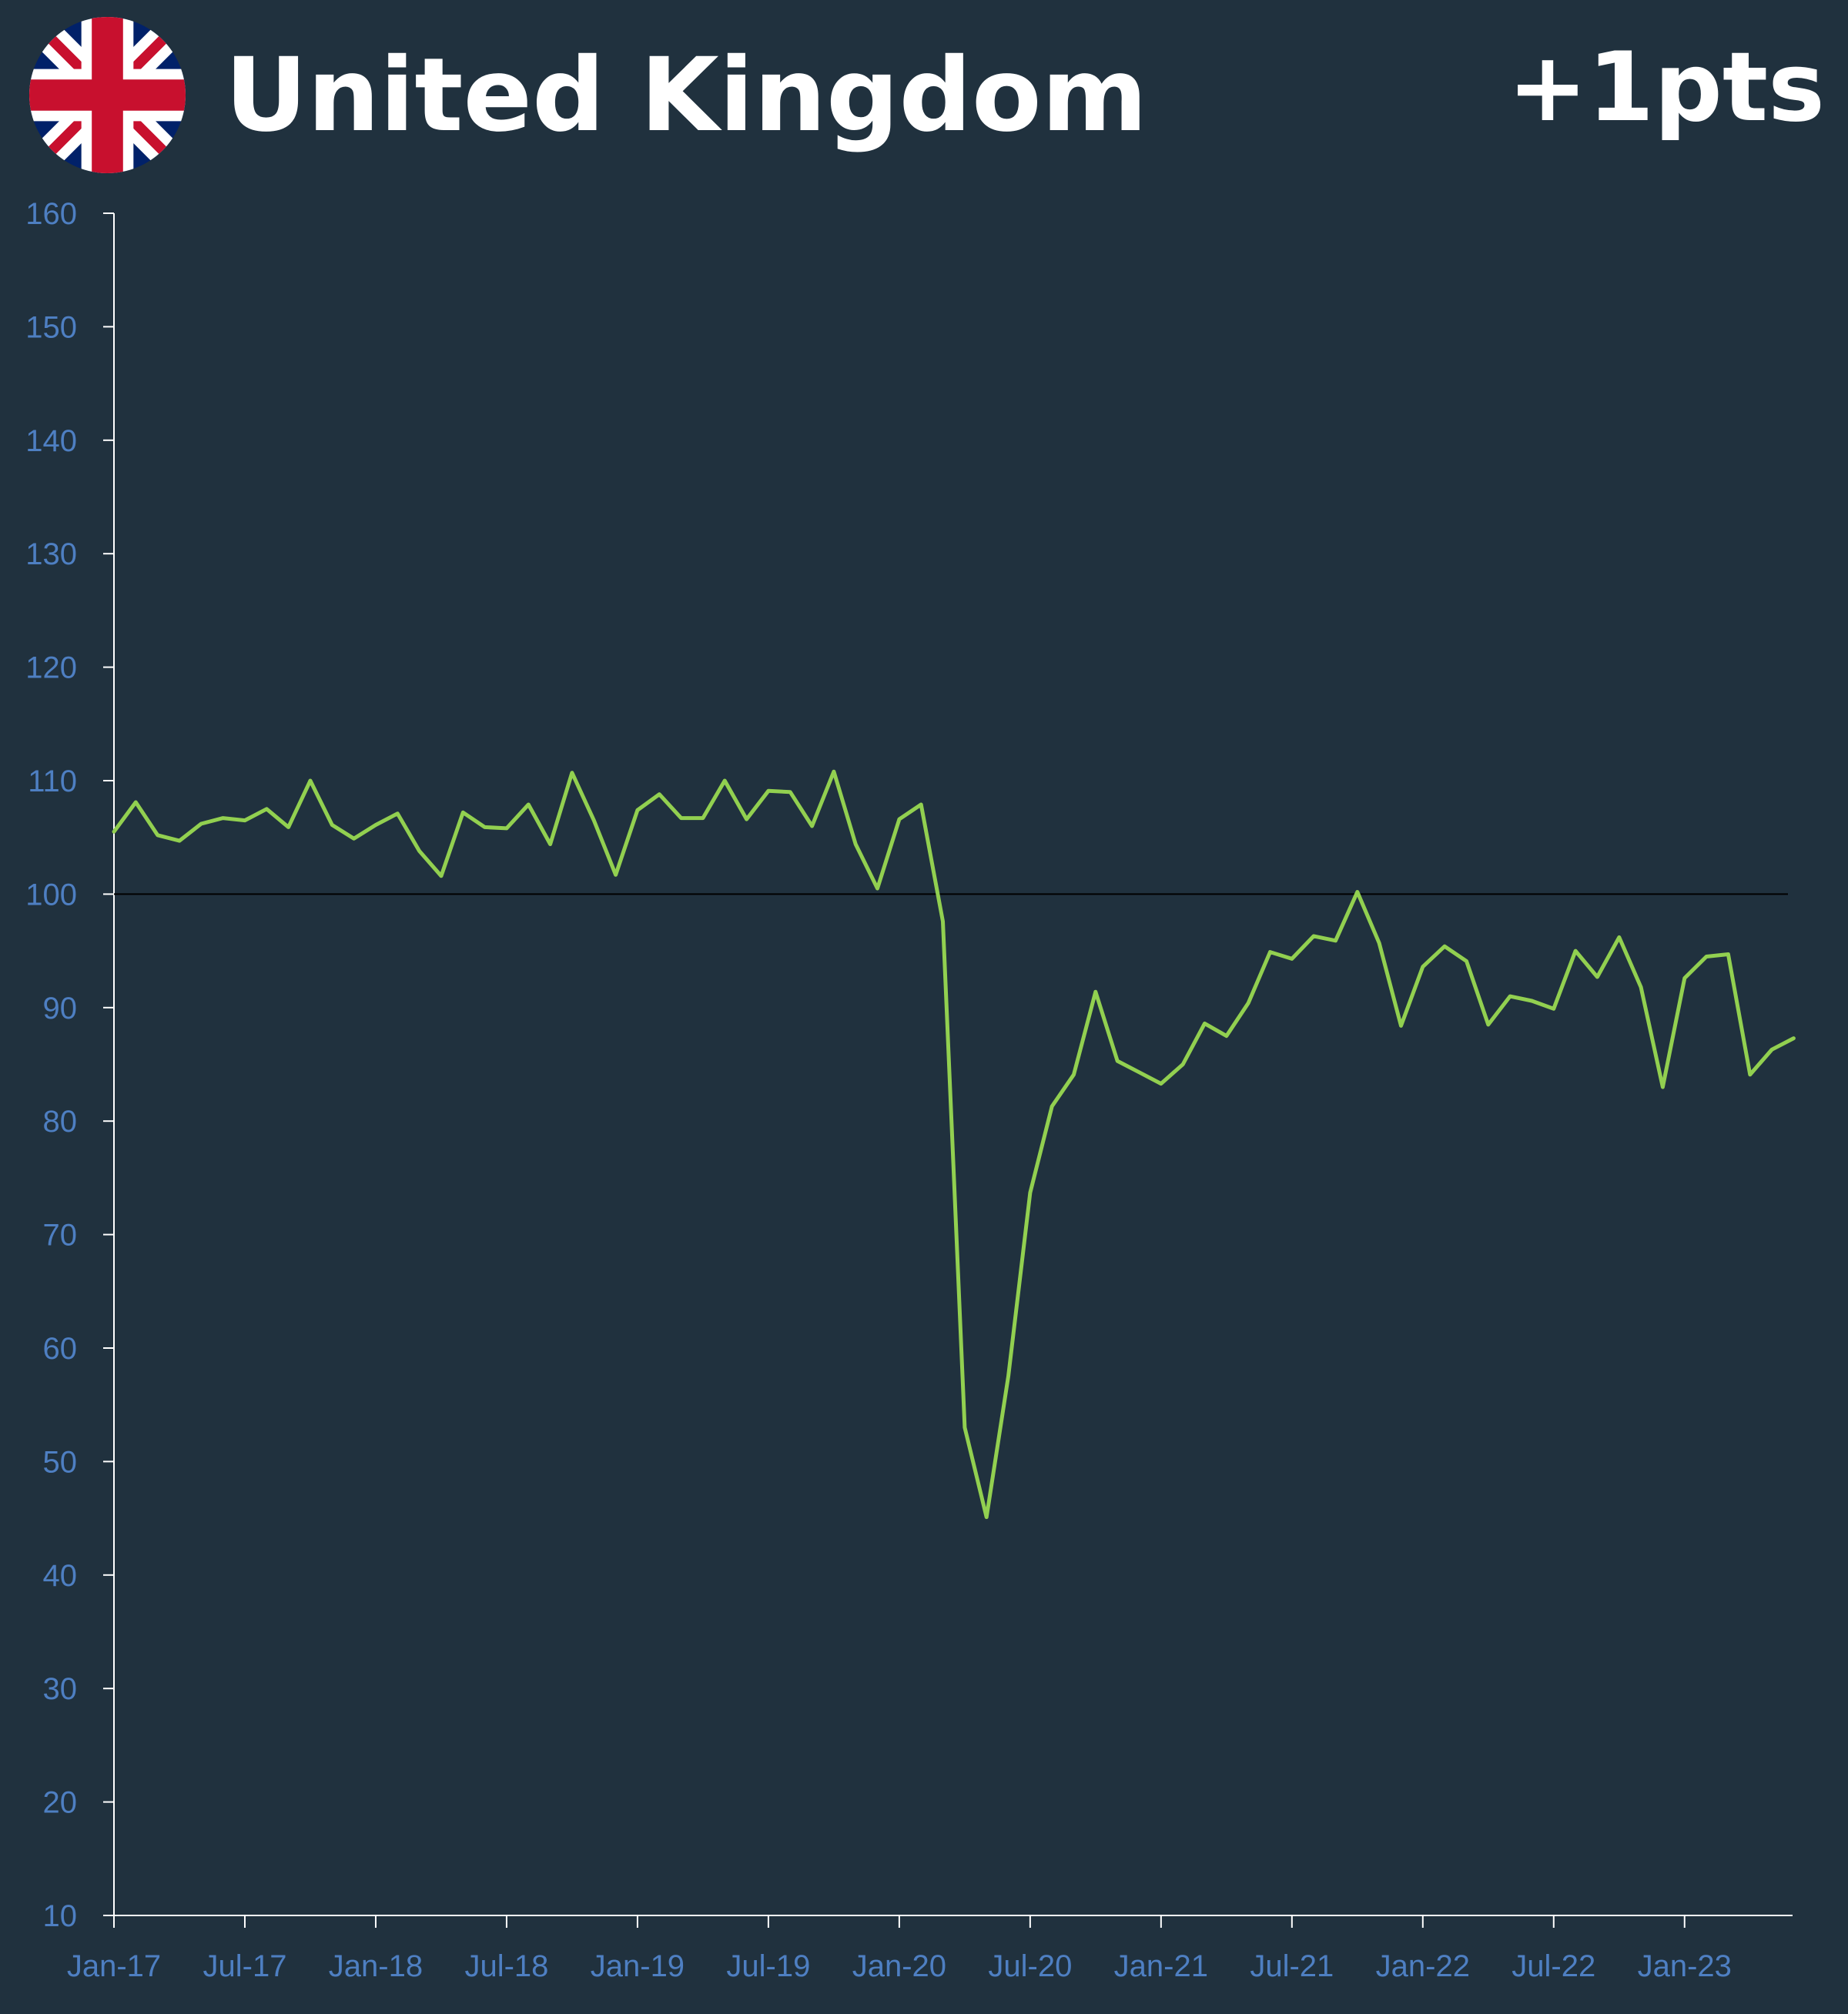  What do you see at coordinates (686, 95) in the screenshot?
I see `chart-title: United Kingdom` at bounding box center [686, 95].